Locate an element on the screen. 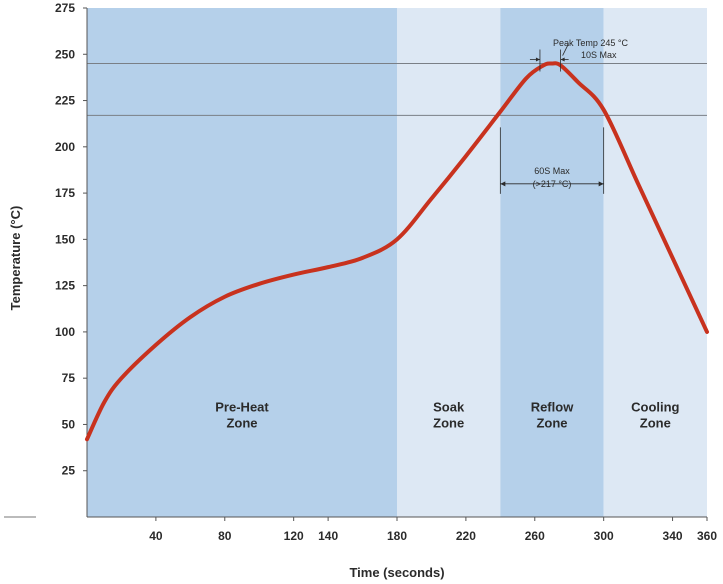 The height and width of the screenshot is (584, 723). x-tick-label-120: 120 is located at coordinates (294, 536).